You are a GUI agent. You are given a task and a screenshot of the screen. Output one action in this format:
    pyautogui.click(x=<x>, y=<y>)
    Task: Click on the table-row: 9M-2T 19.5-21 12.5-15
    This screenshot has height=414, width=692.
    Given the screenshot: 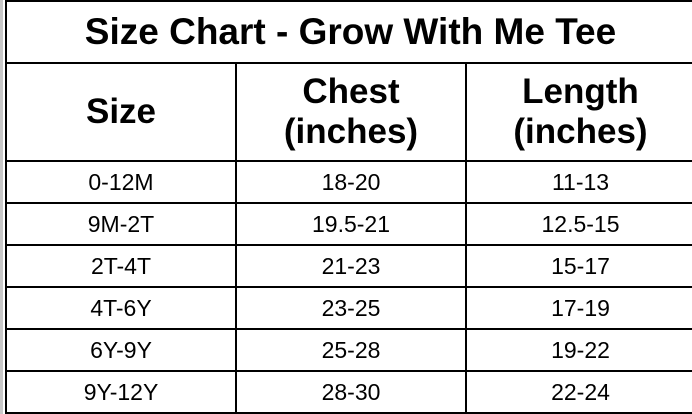 What is the action you would take?
    pyautogui.click(x=348, y=224)
    